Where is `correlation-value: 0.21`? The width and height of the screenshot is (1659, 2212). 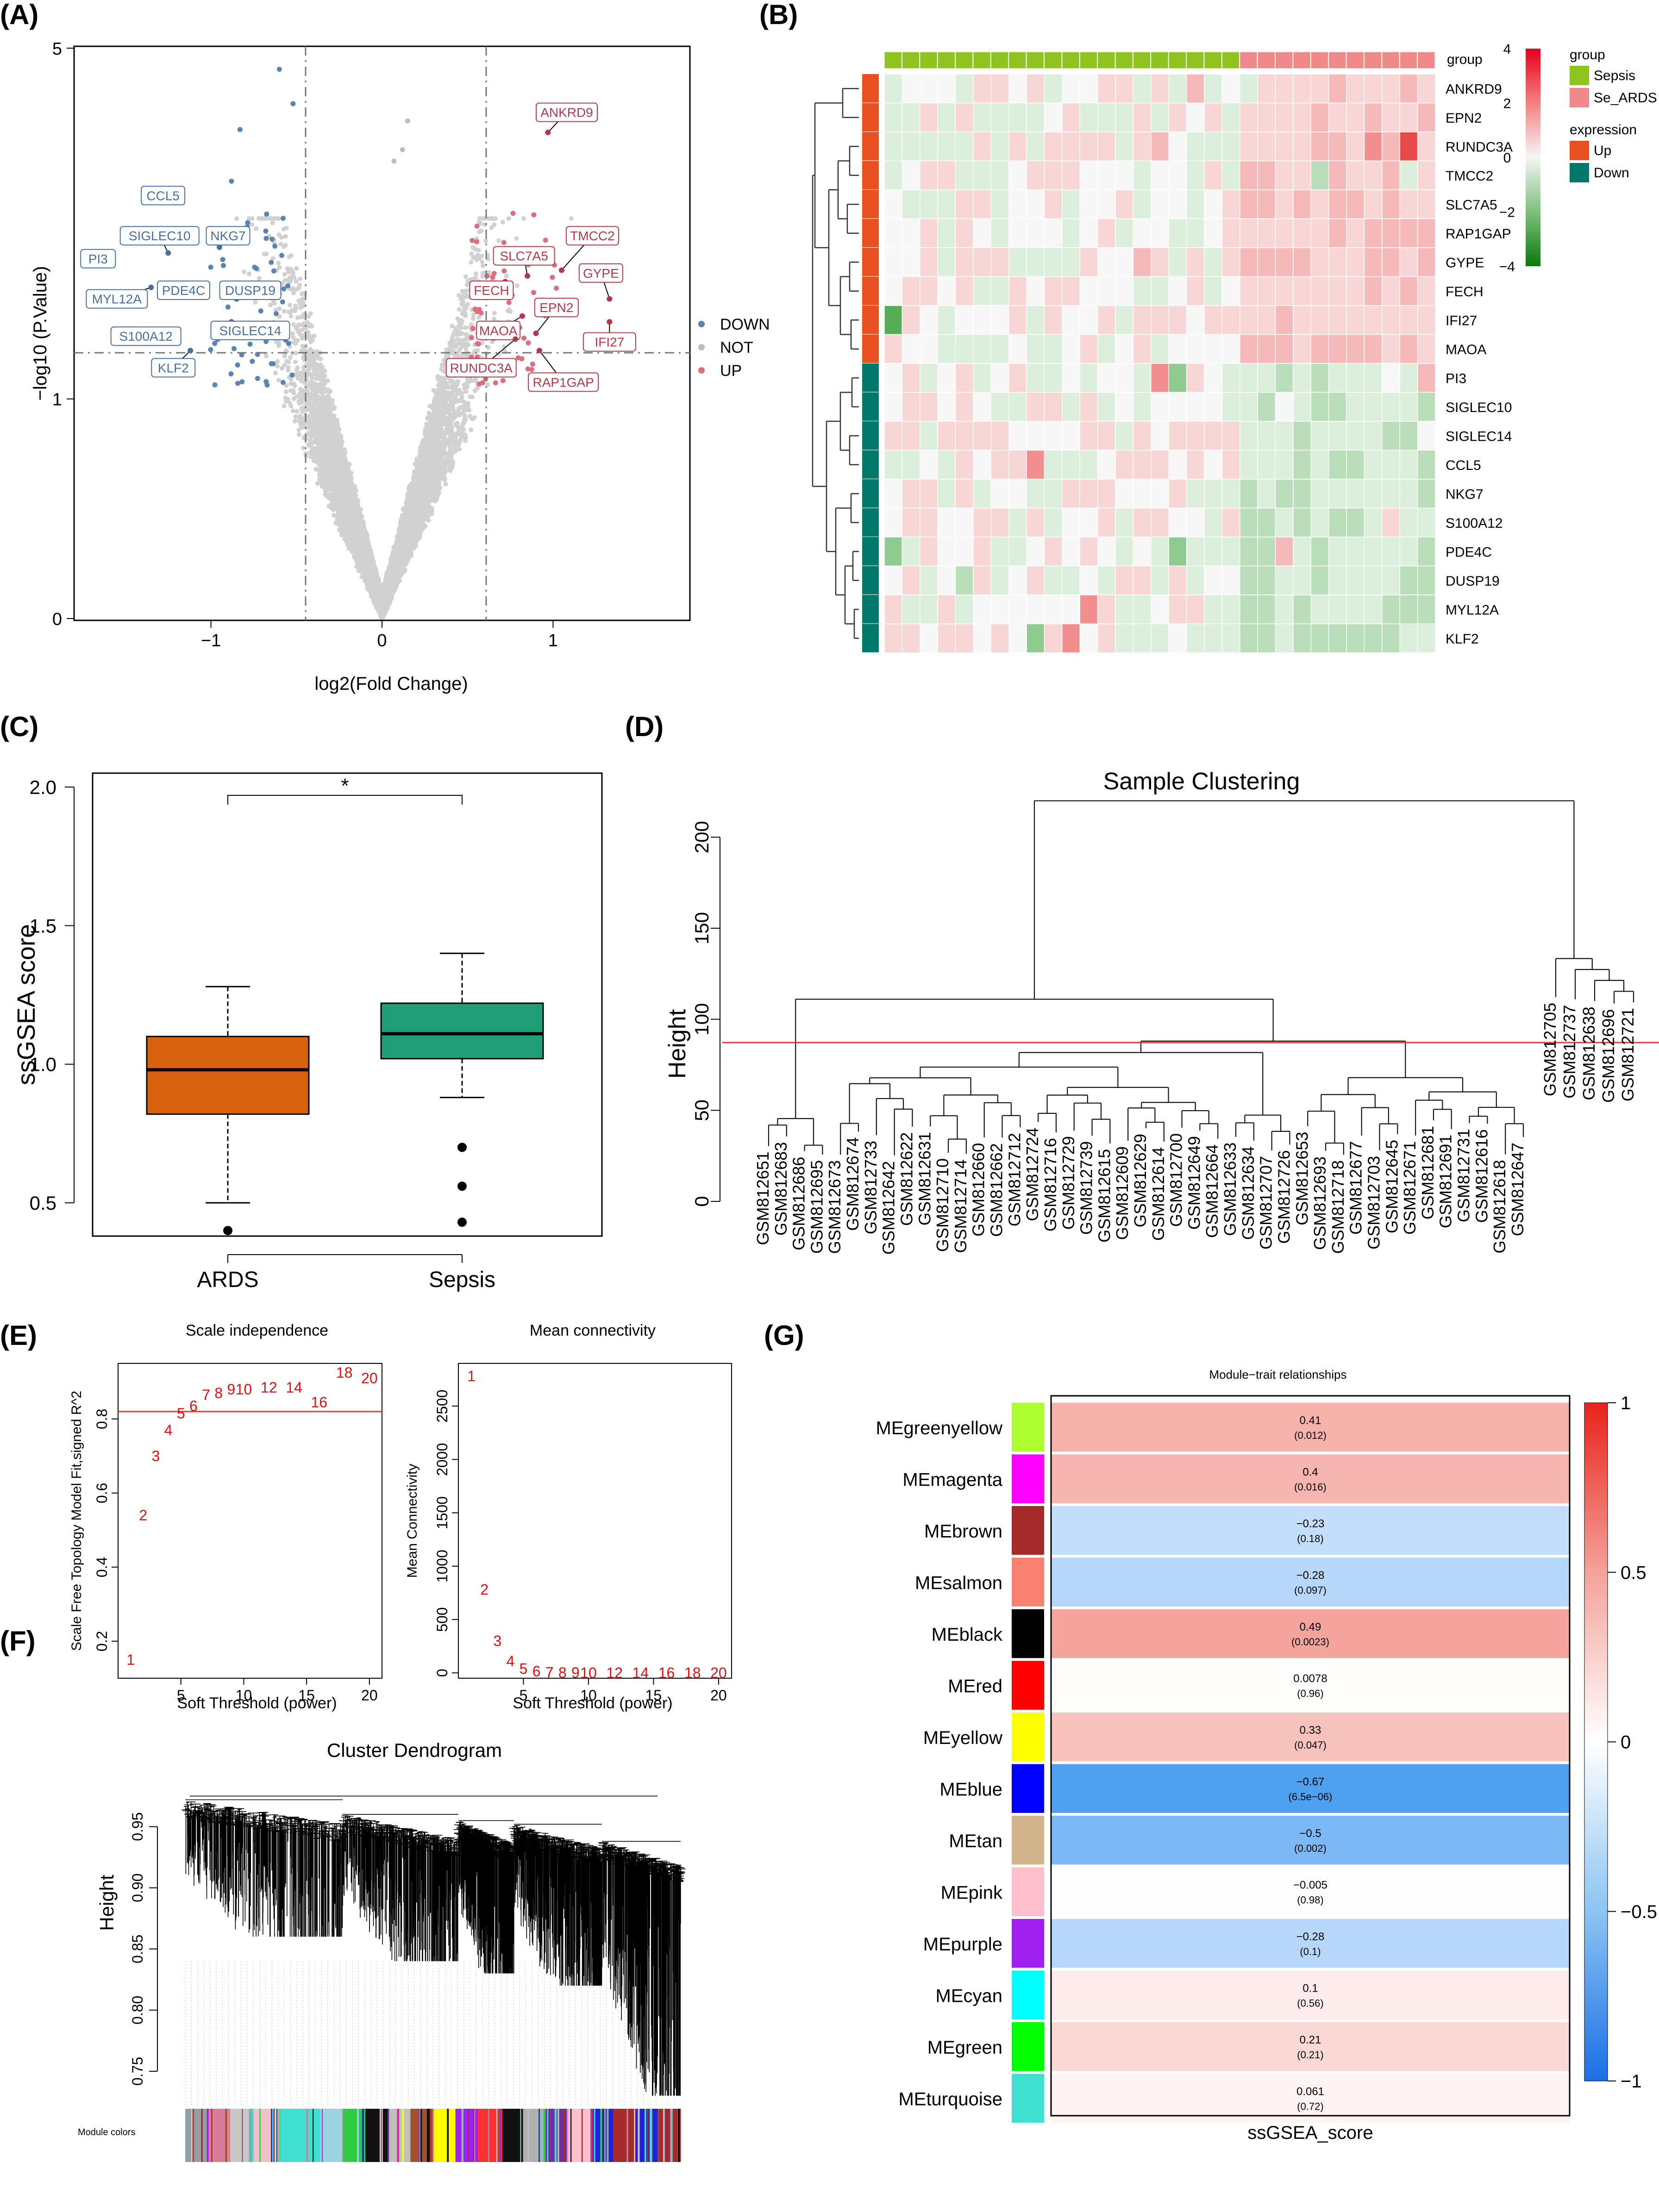 correlation-value: 0.21 is located at coordinates (1311, 2040).